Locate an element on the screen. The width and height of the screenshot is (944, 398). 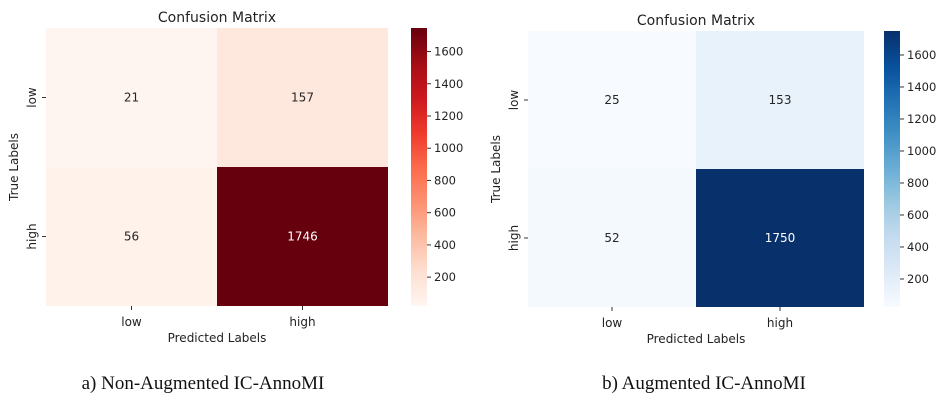
cell-value-label: 1750 is located at coordinates (780, 238).